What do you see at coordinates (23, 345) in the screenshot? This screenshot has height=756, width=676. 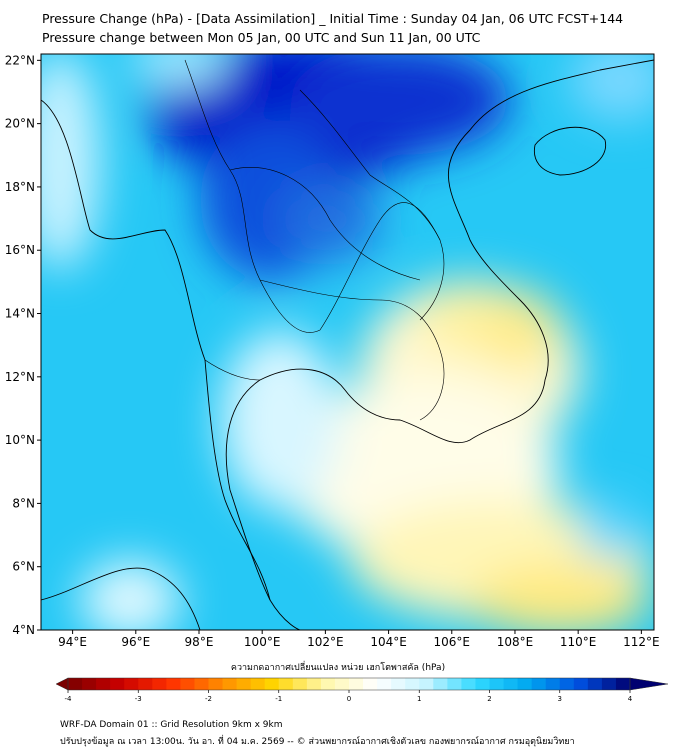 I see `latitude-axis: 22°N 20°N 18°N 16°N 14°N 12°N 10°N 8°N 6°N 4°N` at bounding box center [23, 345].